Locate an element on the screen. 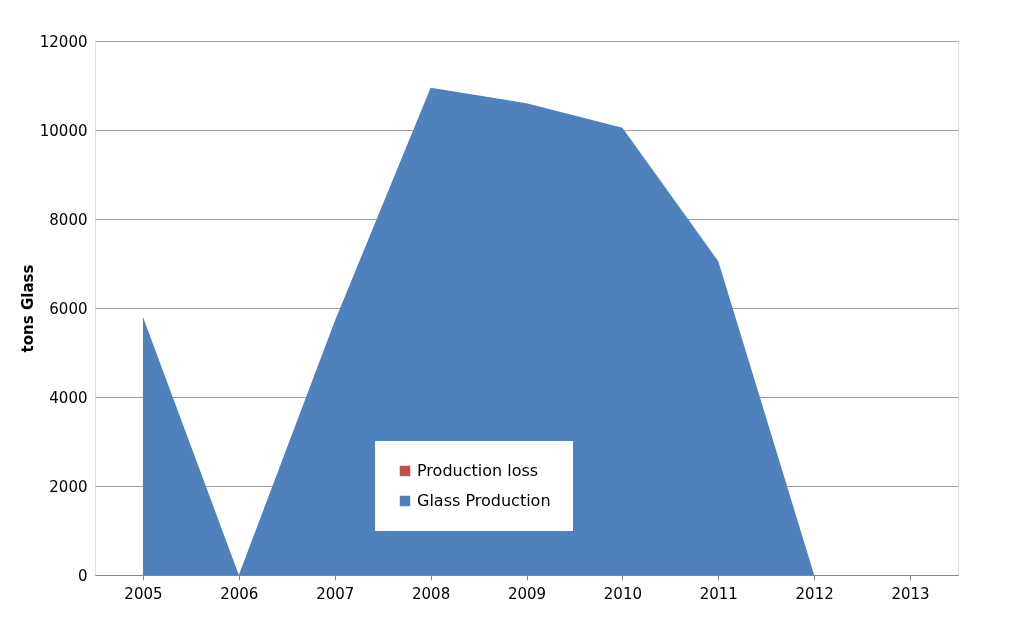  y-tick-label: 8000 is located at coordinates (68, 219).